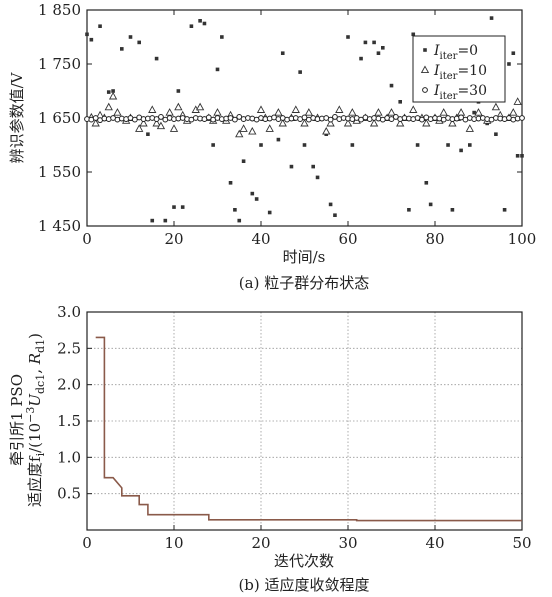 The width and height of the screenshot is (552, 597). I want to click on caption-a: (a) 粒子群分布状态, so click(304, 283).